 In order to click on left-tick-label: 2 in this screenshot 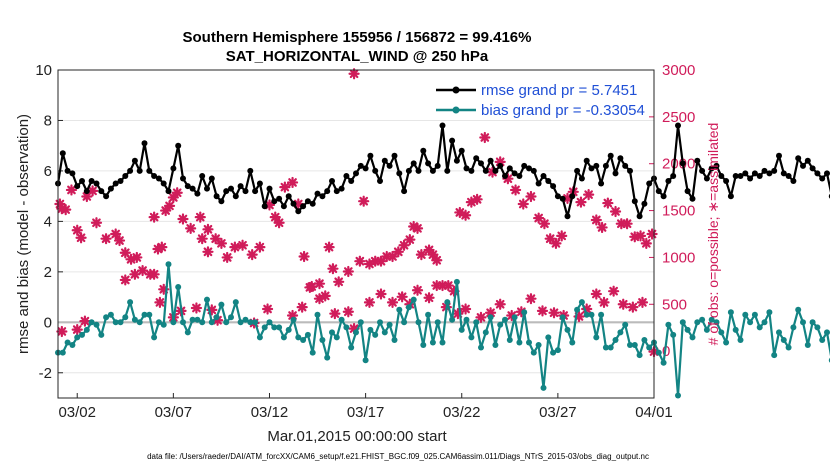, I will do `click(48, 272)`.